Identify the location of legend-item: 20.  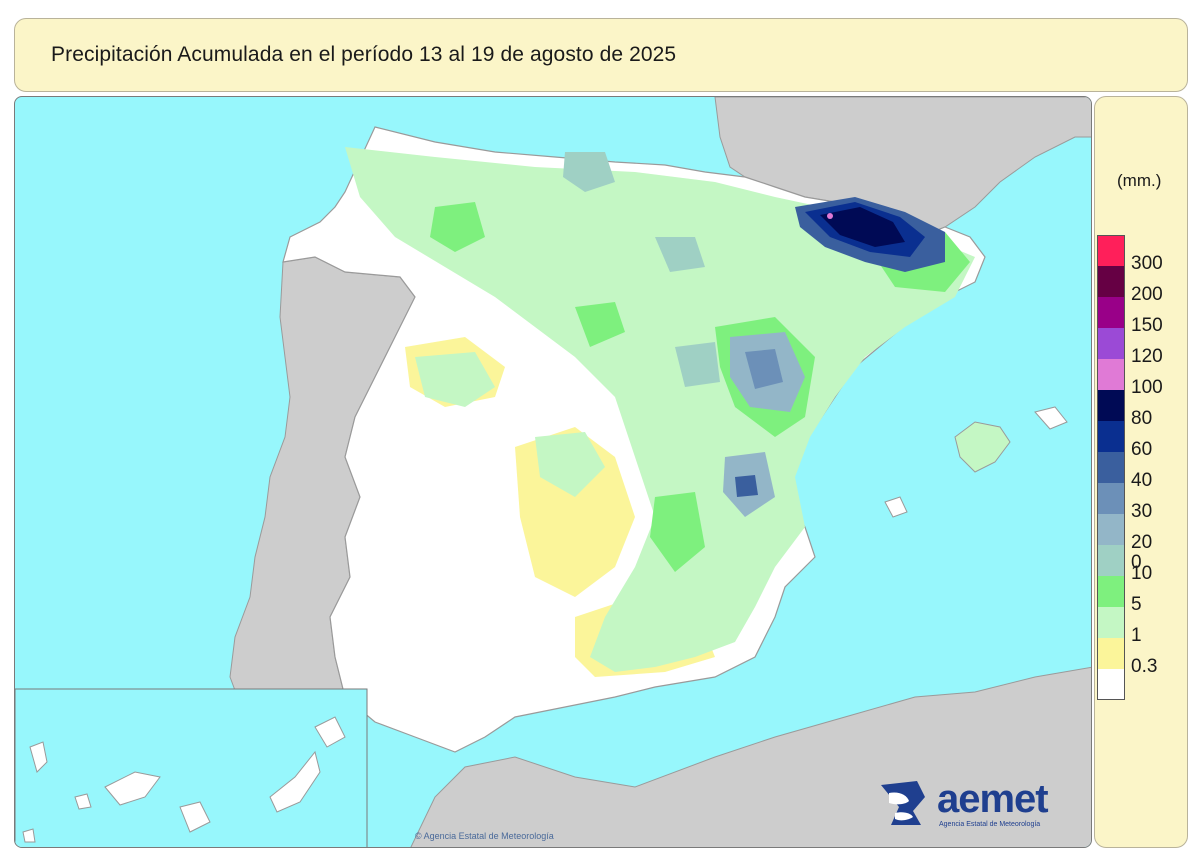
(1141, 533).